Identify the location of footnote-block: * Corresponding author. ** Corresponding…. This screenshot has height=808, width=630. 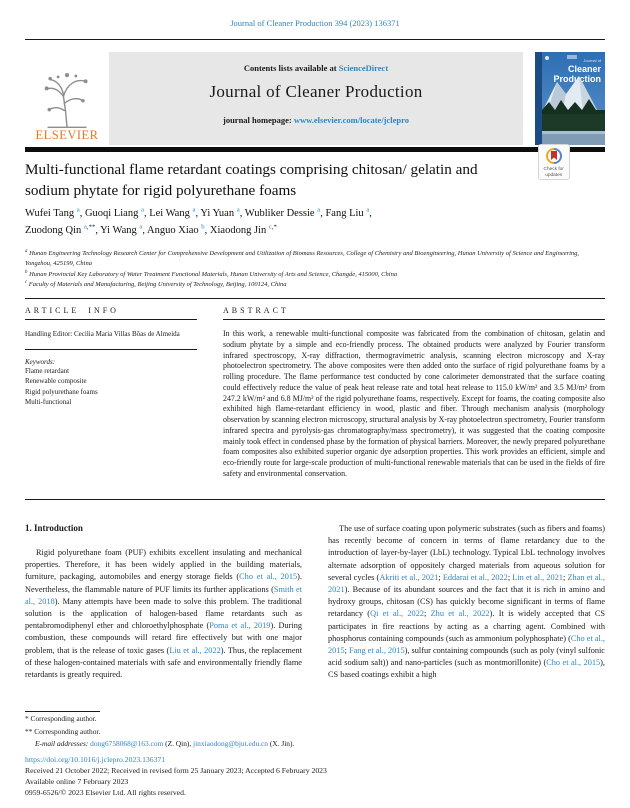
(315, 730).